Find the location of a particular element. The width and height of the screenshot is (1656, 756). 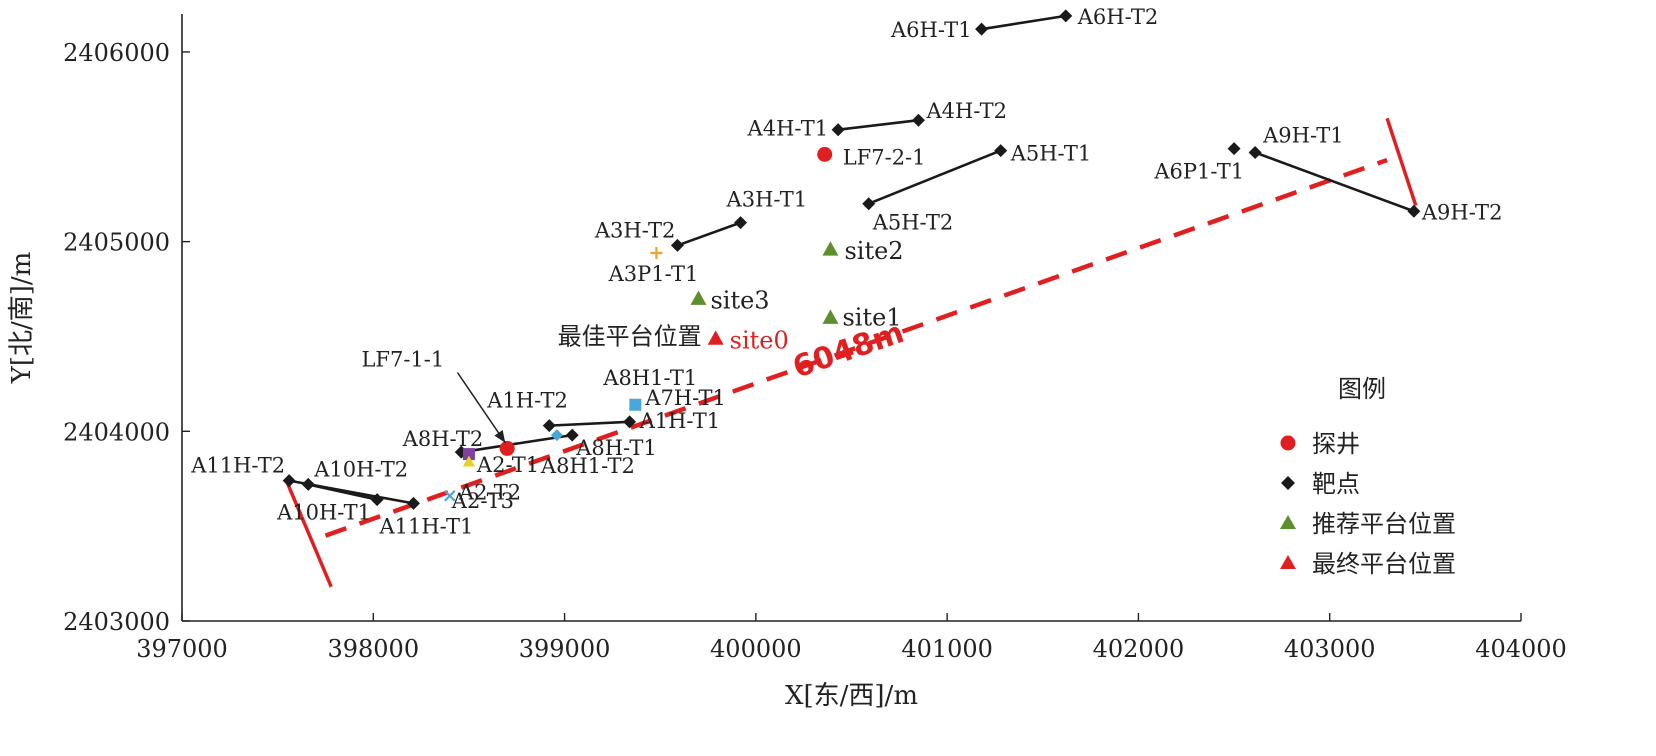

target-label: A5H-T2 is located at coordinates (913, 223).